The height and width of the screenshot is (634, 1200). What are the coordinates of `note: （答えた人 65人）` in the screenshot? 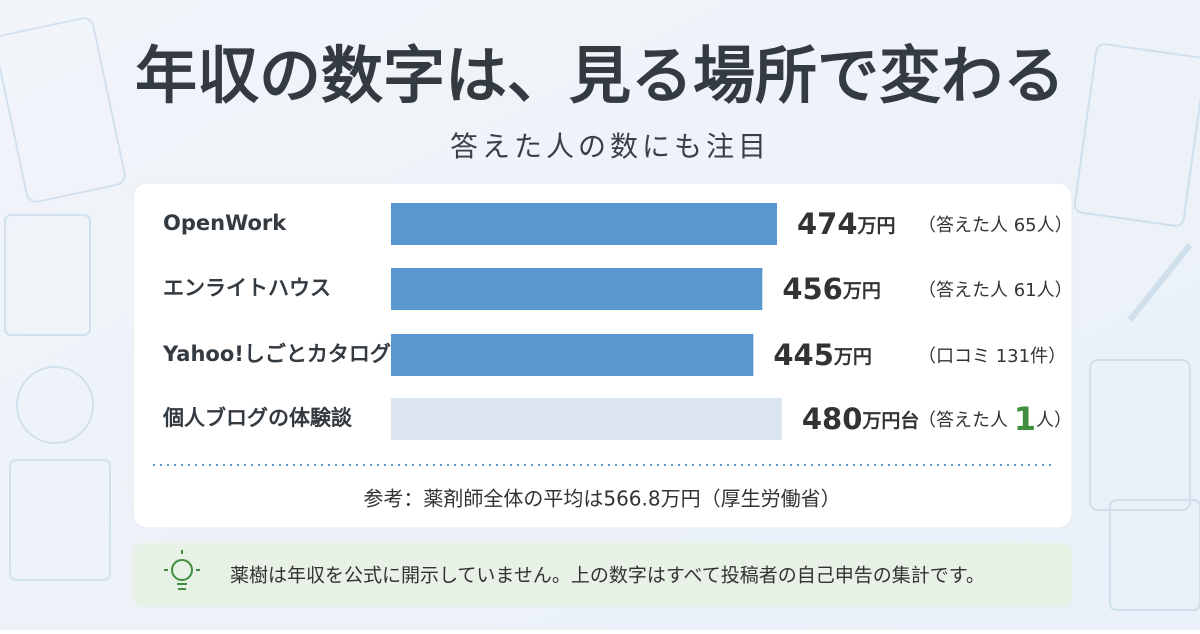 It's located at (995, 225).